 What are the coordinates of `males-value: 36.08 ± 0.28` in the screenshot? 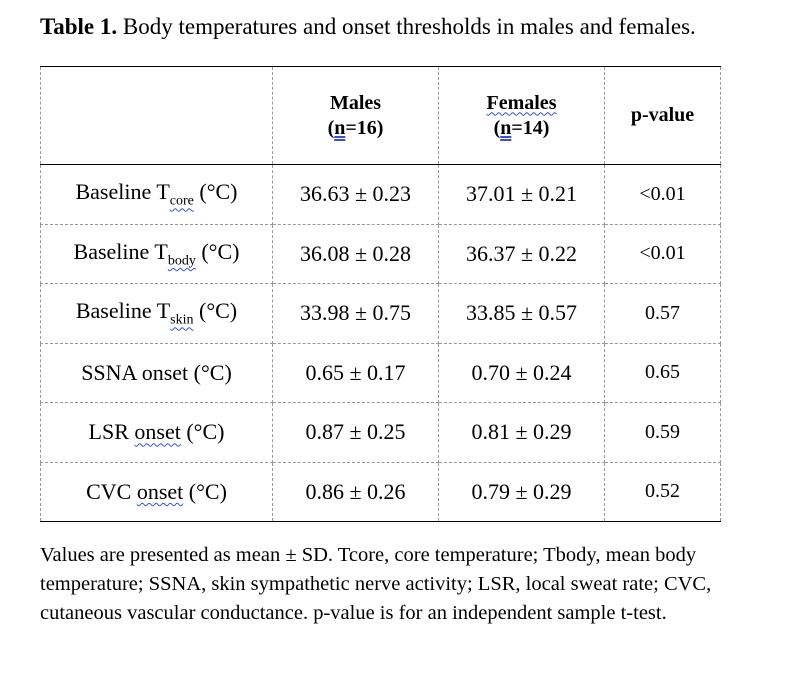 It's located at (355, 253).